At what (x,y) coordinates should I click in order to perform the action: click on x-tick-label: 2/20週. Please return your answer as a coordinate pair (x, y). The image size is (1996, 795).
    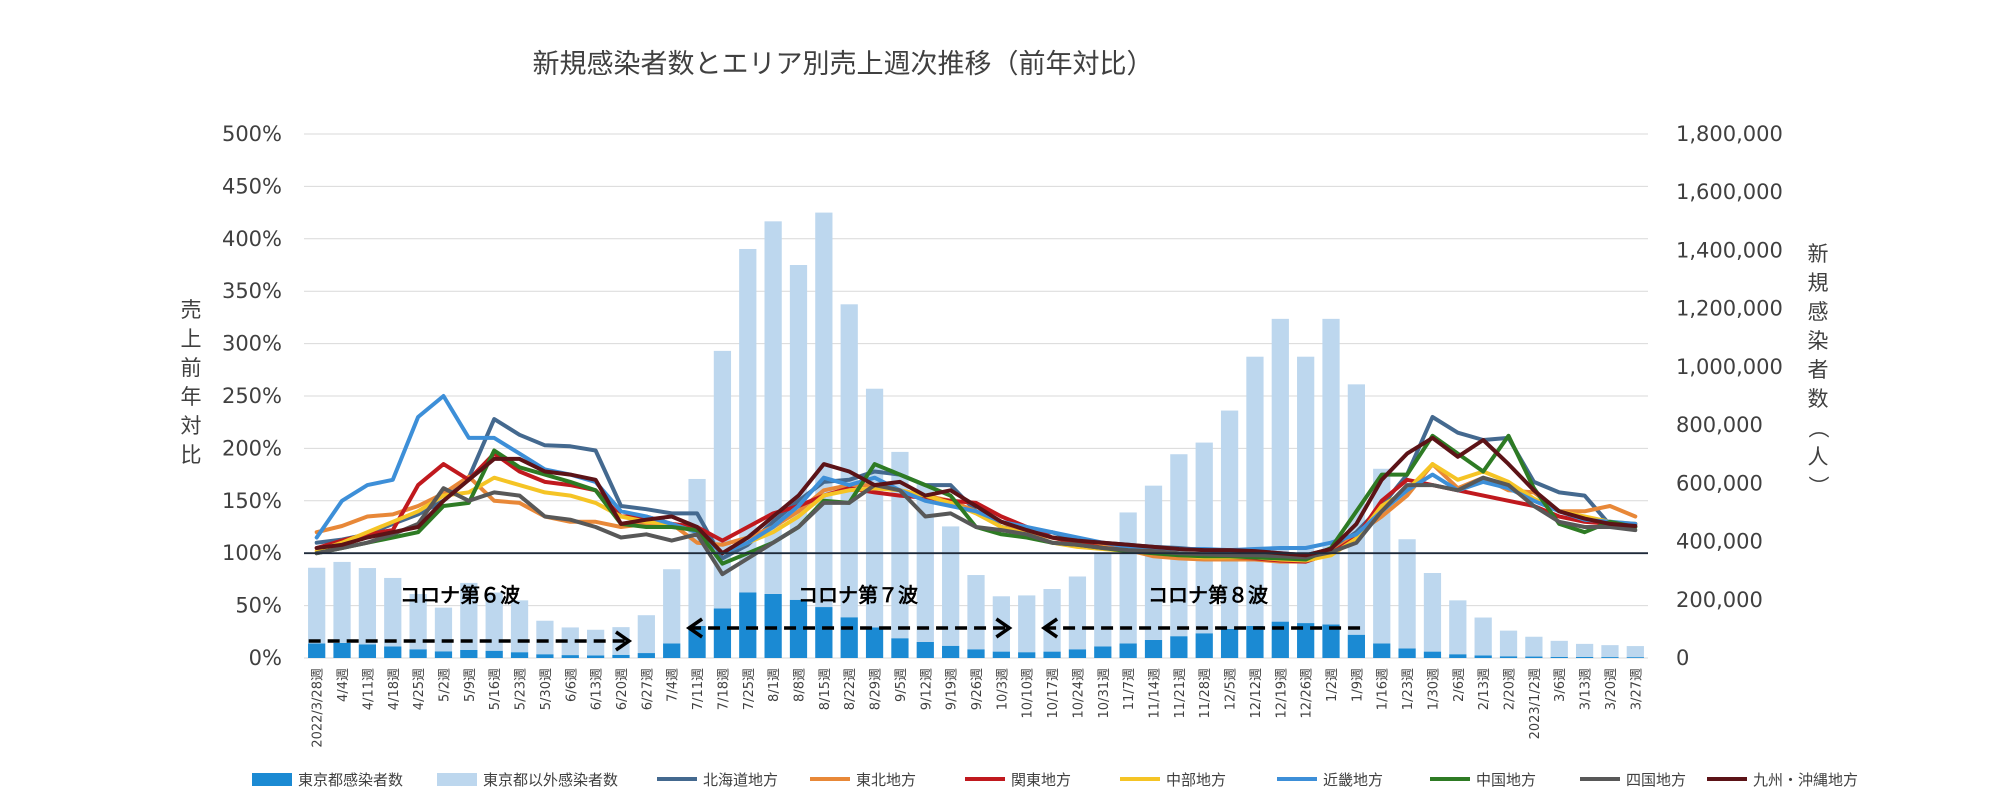
    Looking at the image, I should click on (1510, 689).